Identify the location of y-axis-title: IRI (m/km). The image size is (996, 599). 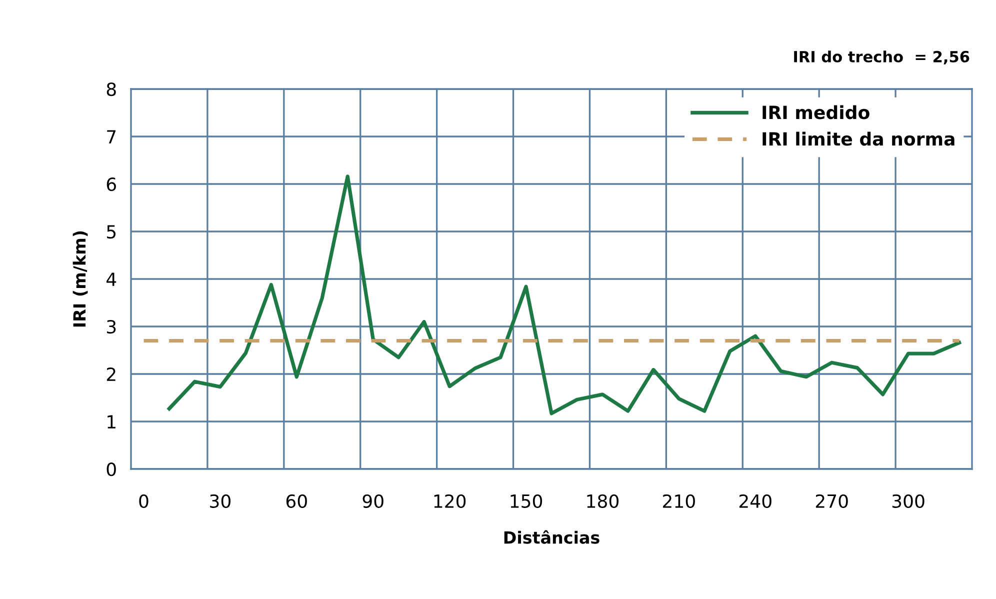
(80, 279).